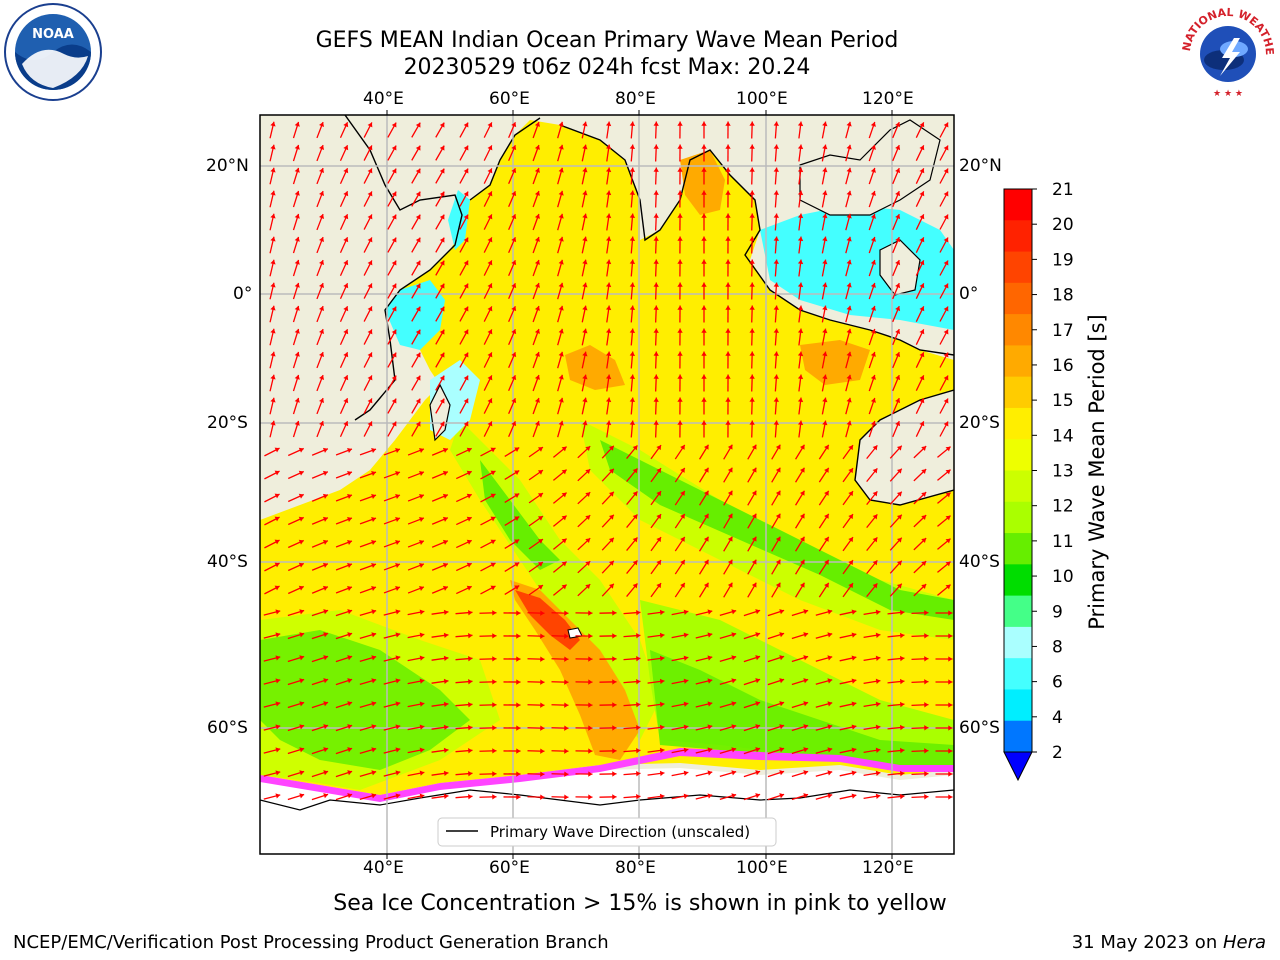  I want to click on colorbar: 21 20 19 18 17 16 15 14 13 12 11 10 9 8 6 4 2, so click(1038, 481).